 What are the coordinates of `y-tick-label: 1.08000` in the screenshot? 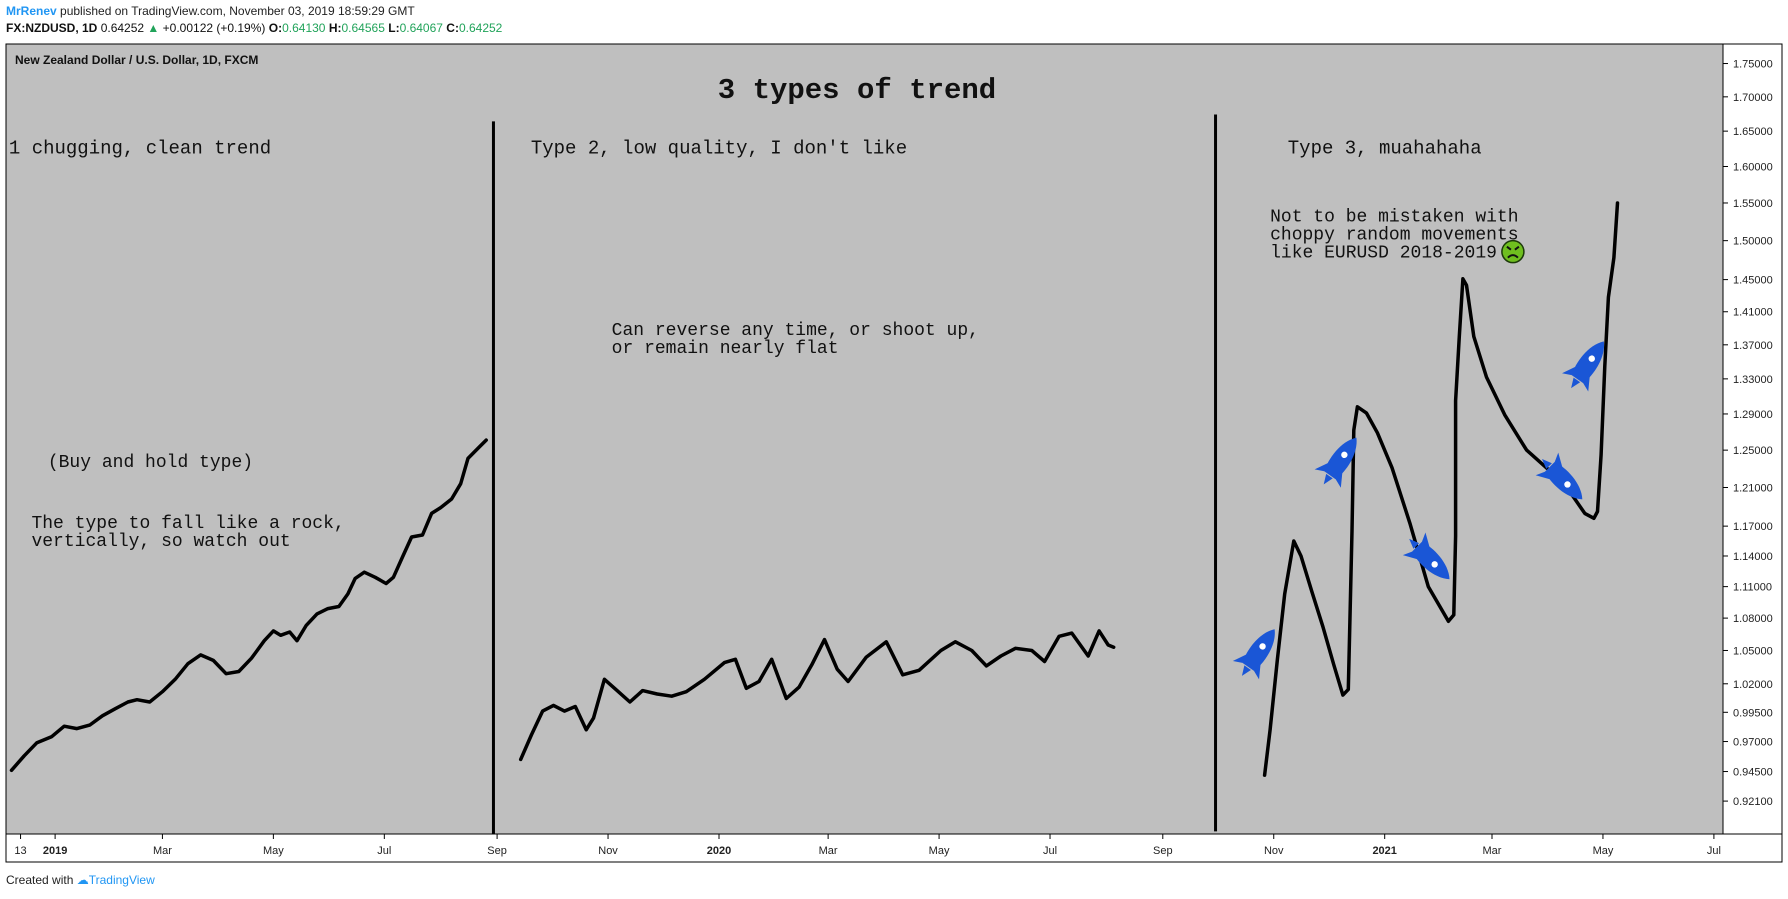 It's located at (1753, 619).